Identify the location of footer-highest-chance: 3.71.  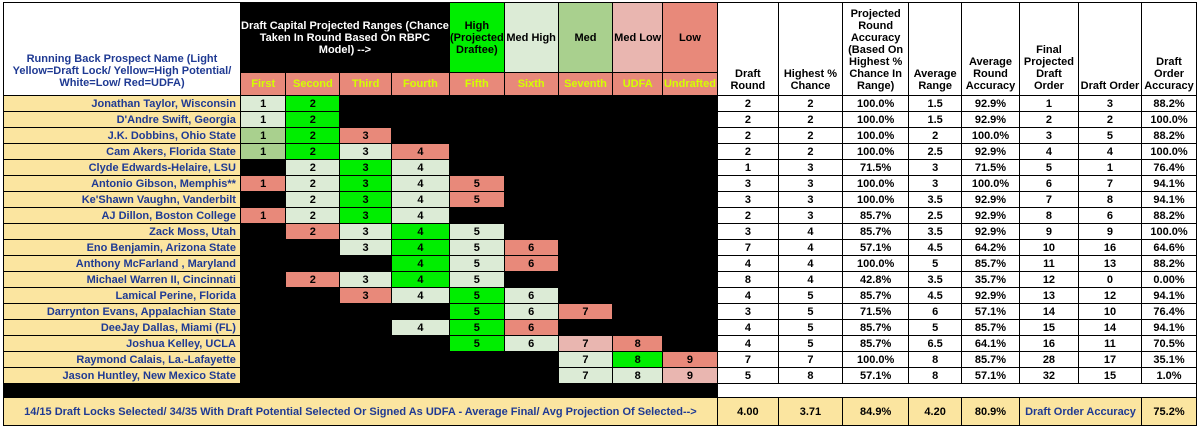
(810, 411).